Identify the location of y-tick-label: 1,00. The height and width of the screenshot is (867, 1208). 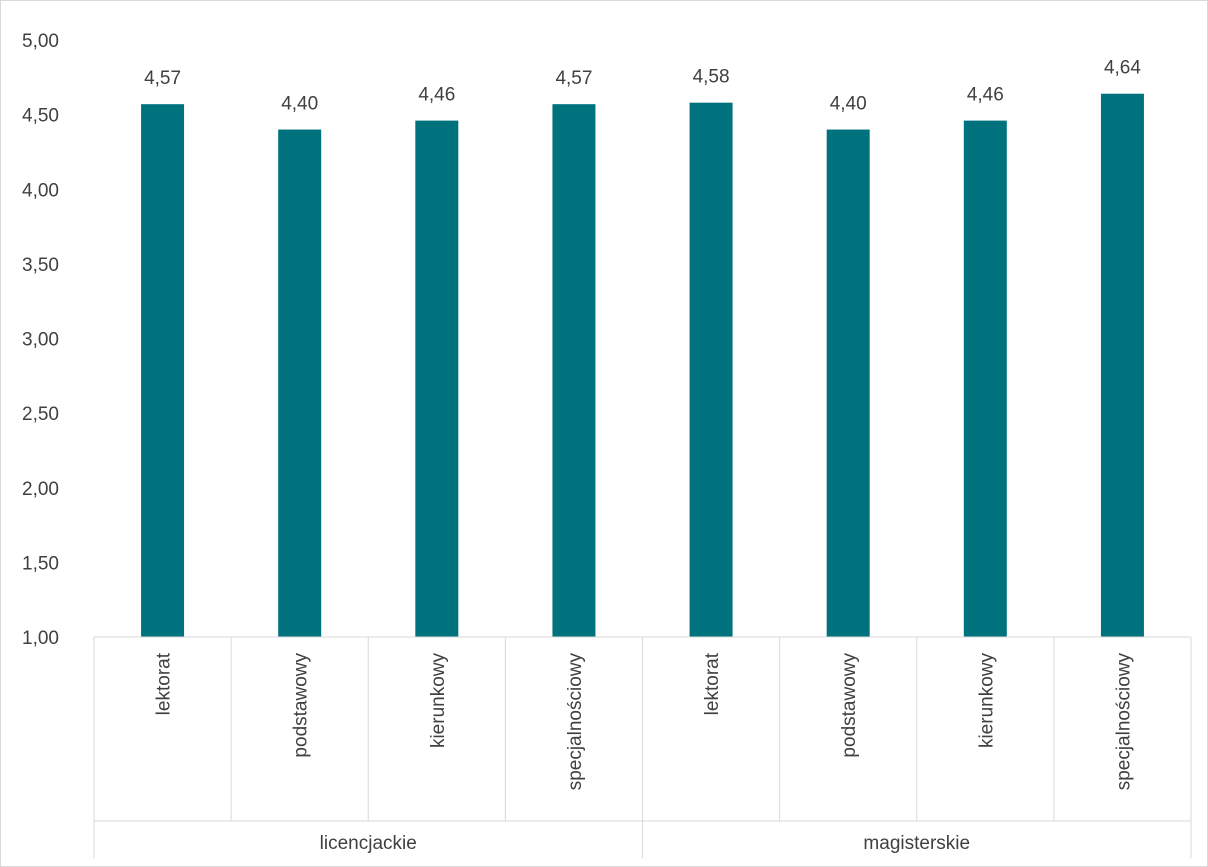
(40, 638).